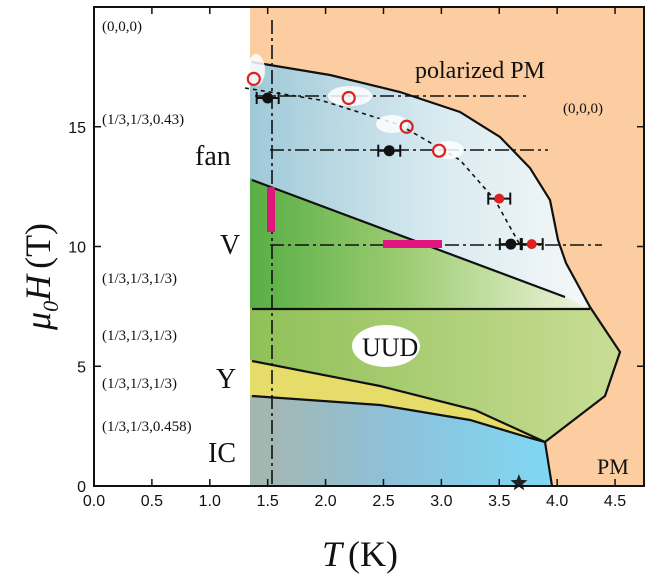 This screenshot has width=649, height=577. Describe the element at coordinates (325, 501) in the screenshot. I see `x-tick-label: 2.0` at that location.